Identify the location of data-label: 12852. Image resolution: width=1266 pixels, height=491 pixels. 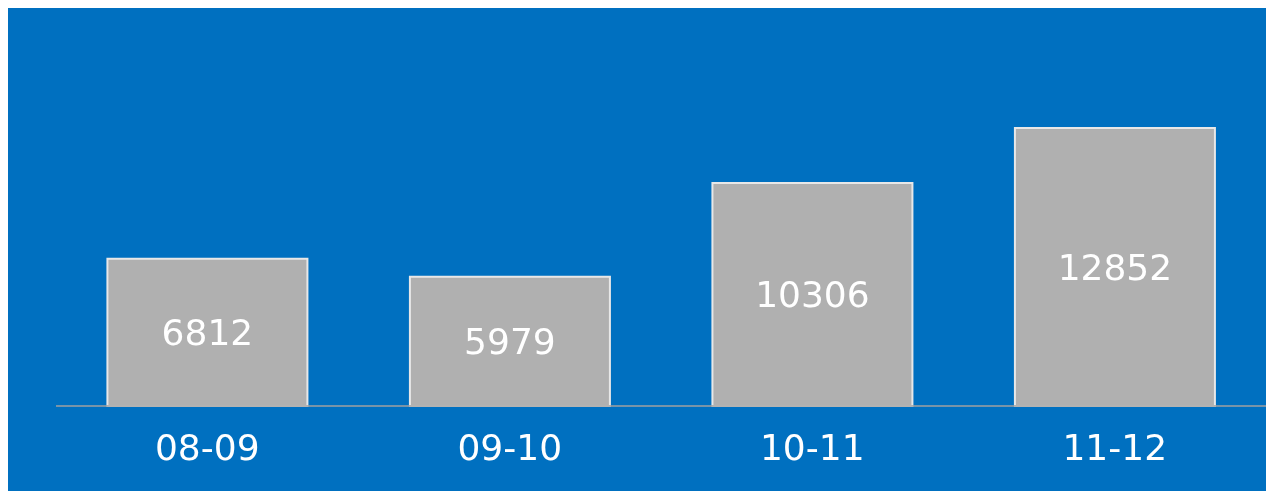
(1115, 267).